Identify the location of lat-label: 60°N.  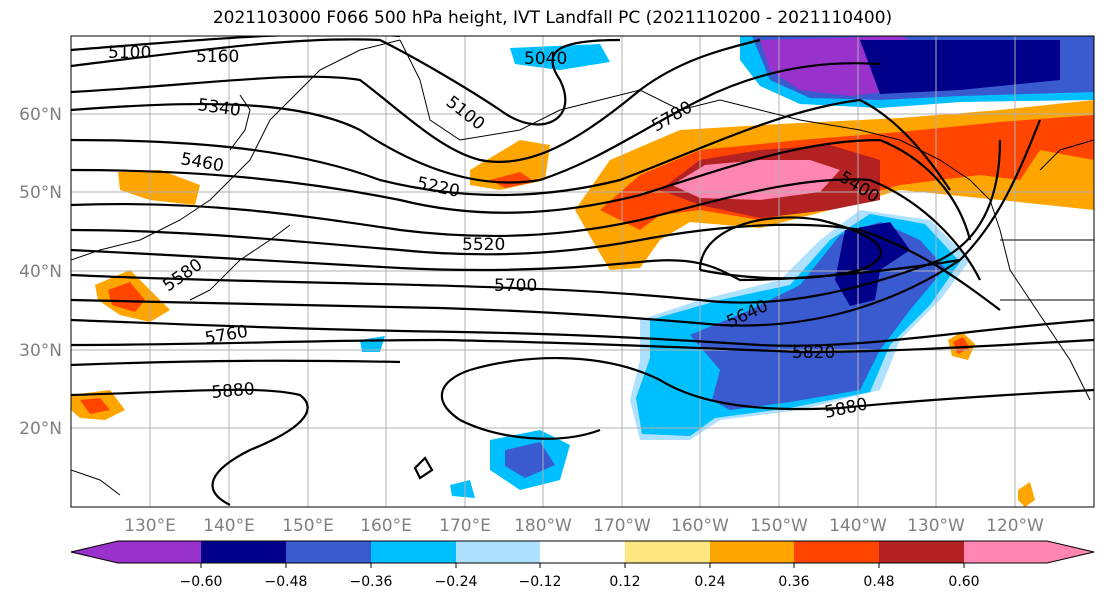
(40, 115).